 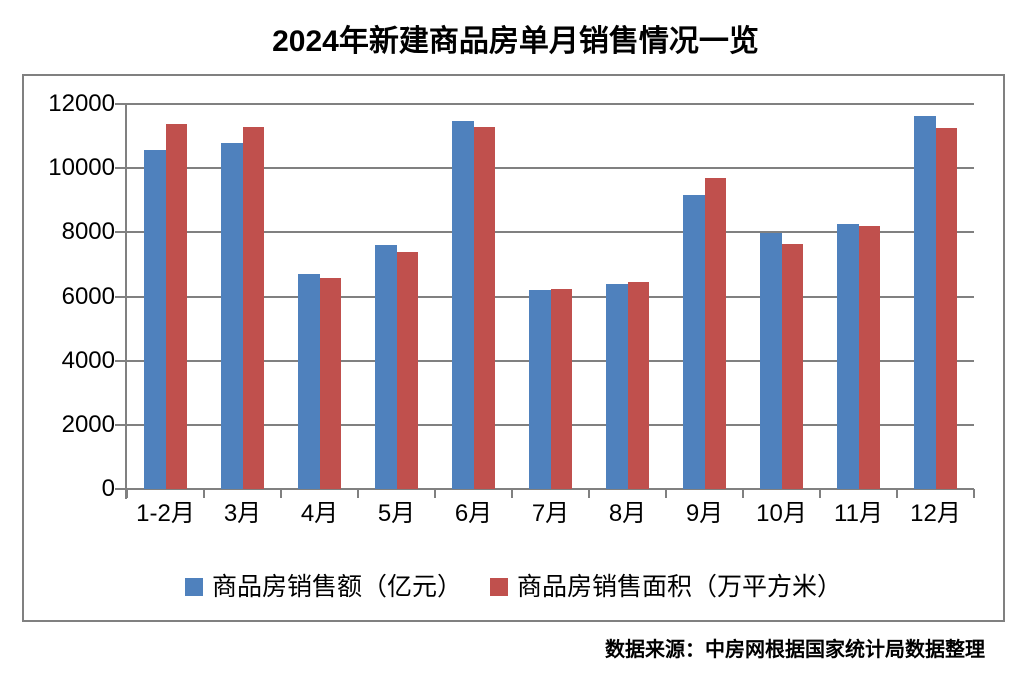 What do you see at coordinates (463, 305) in the screenshot?
I see `bar-6月-商品房销售额（亿元）` at bounding box center [463, 305].